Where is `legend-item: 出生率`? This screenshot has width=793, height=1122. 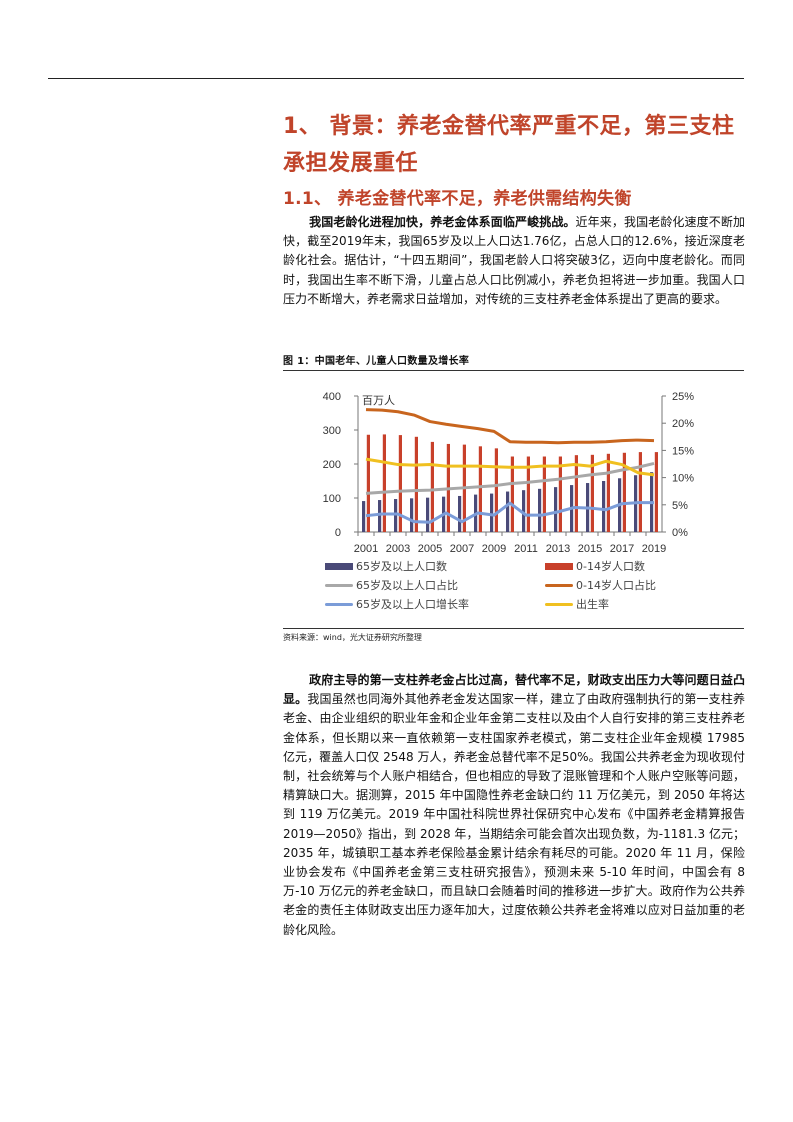
legend-item: 出生率 is located at coordinates (577, 604).